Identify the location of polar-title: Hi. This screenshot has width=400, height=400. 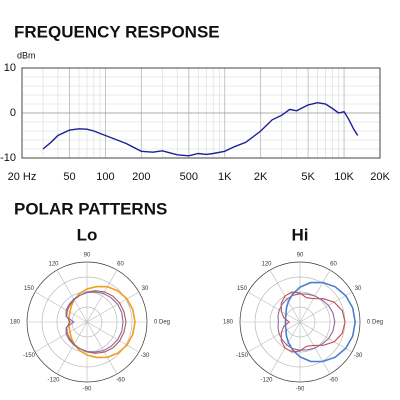
(300, 234).